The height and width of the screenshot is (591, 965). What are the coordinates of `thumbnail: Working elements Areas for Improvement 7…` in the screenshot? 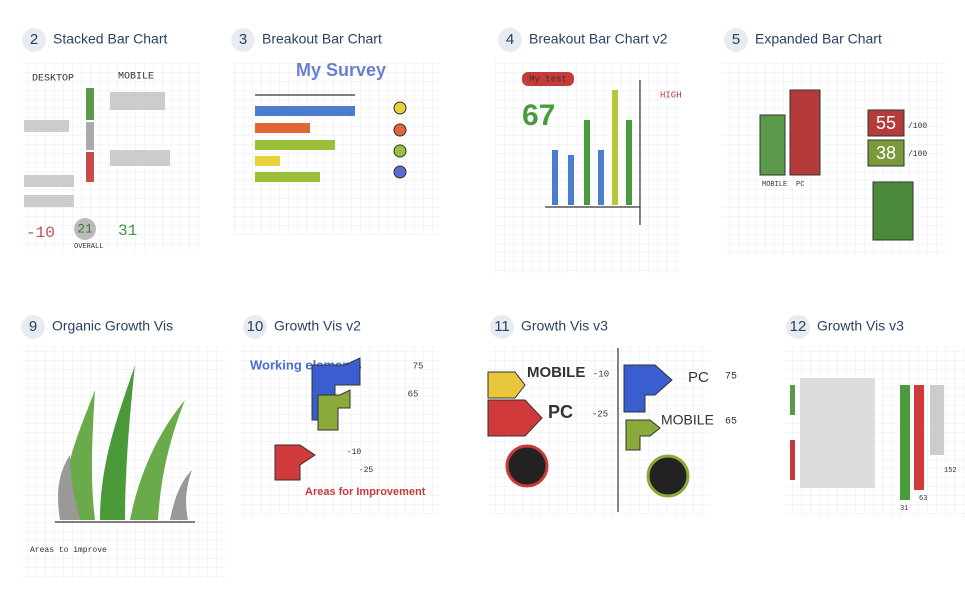 It's located at (340, 431).